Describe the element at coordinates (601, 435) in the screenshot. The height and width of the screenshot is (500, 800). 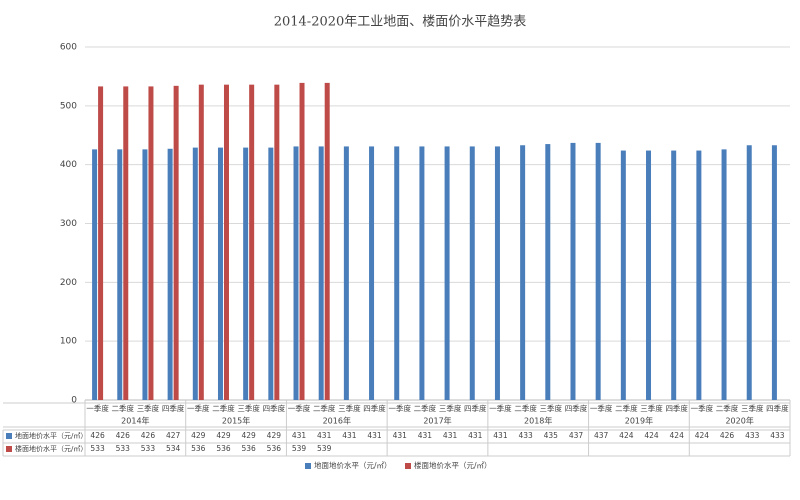
I see `table-value: 437` at that location.